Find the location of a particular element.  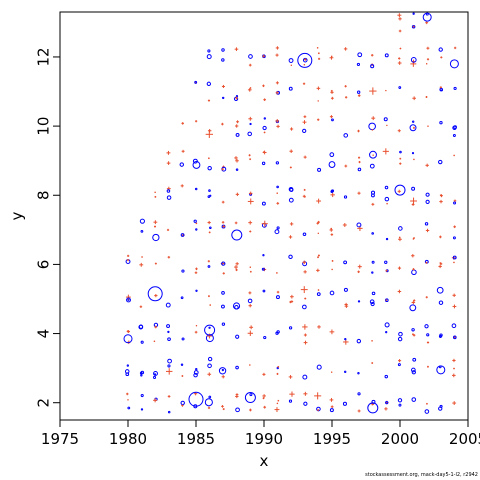

y-tick-label: 10 is located at coordinates (44, 126).